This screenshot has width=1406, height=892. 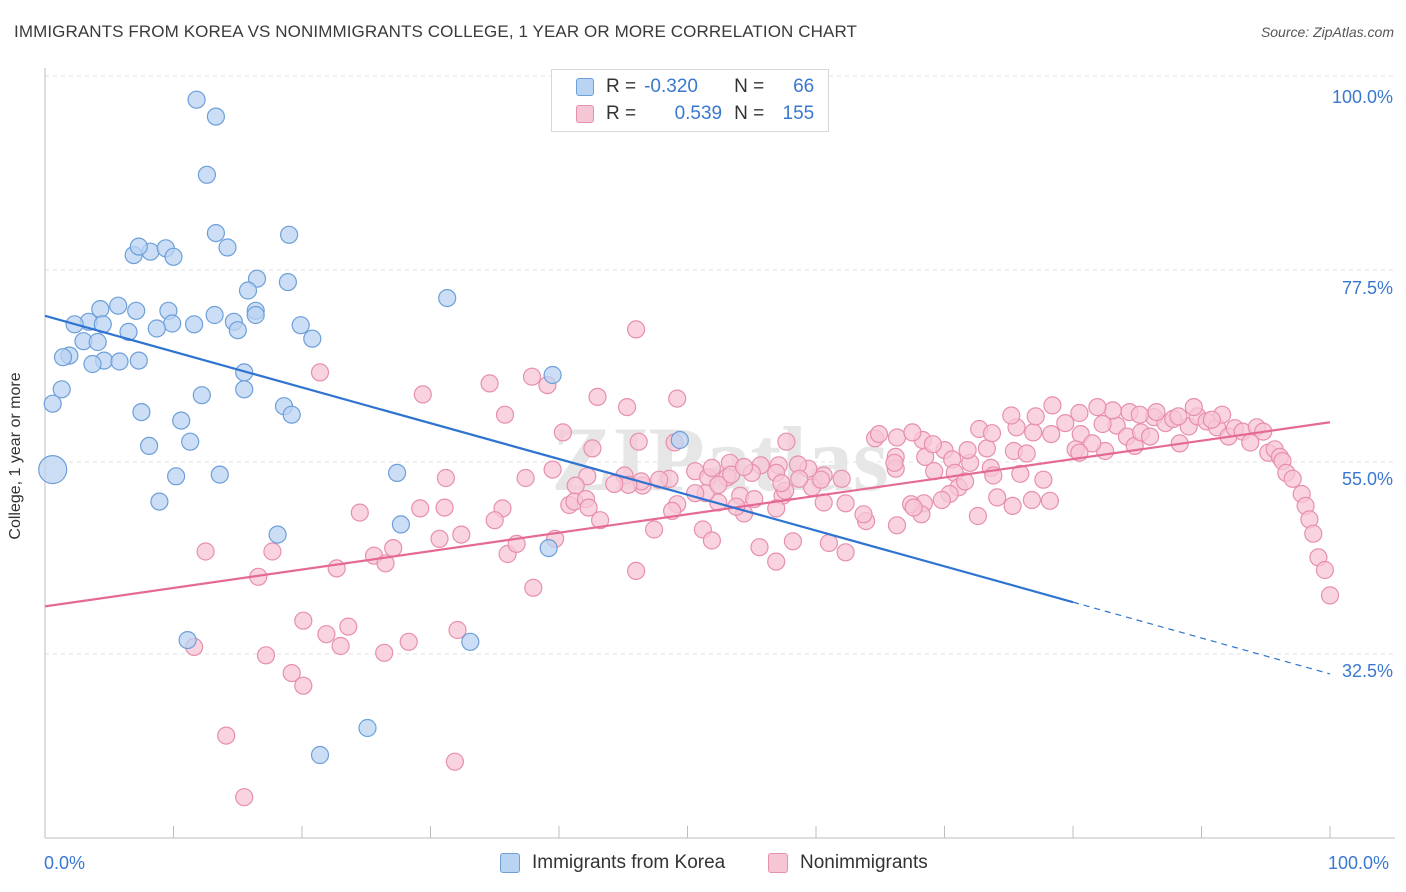 I want to click on legend-row-korea: R = -0.320 N = 66, so click(x=695, y=87).